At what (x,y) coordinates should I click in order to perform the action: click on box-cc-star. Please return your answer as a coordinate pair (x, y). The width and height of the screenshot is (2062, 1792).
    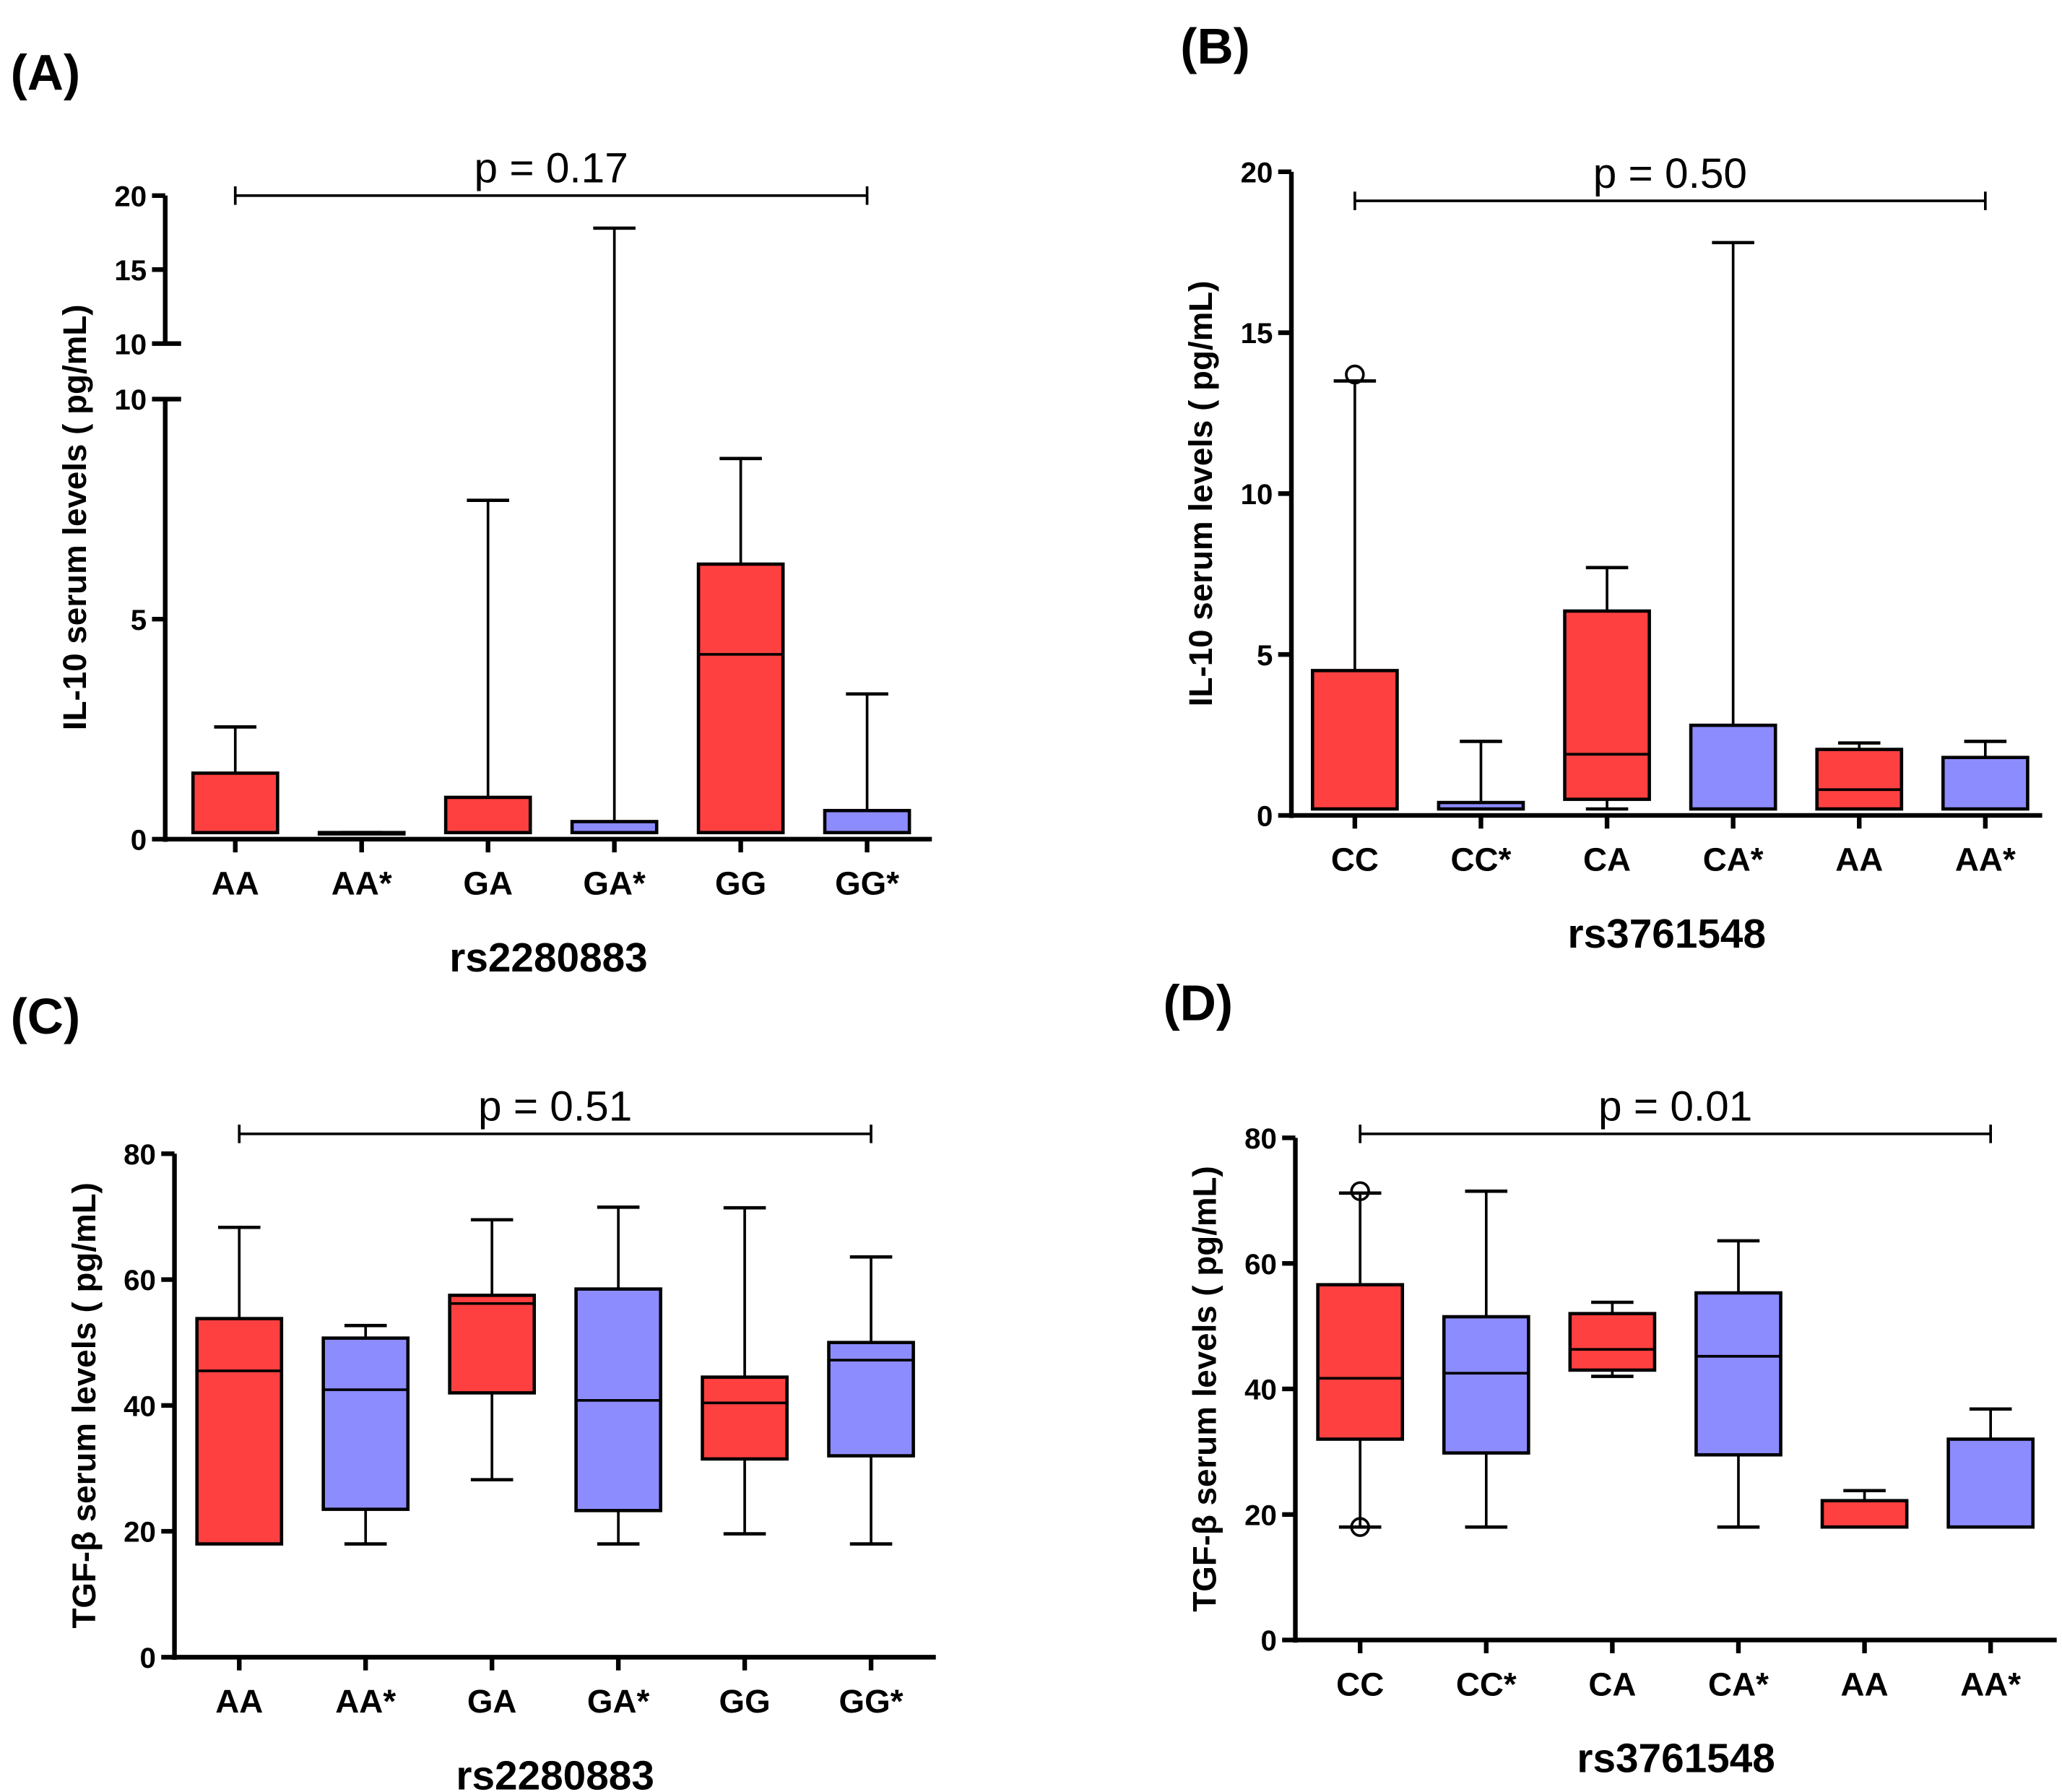
    Looking at the image, I should click on (1486, 1385).